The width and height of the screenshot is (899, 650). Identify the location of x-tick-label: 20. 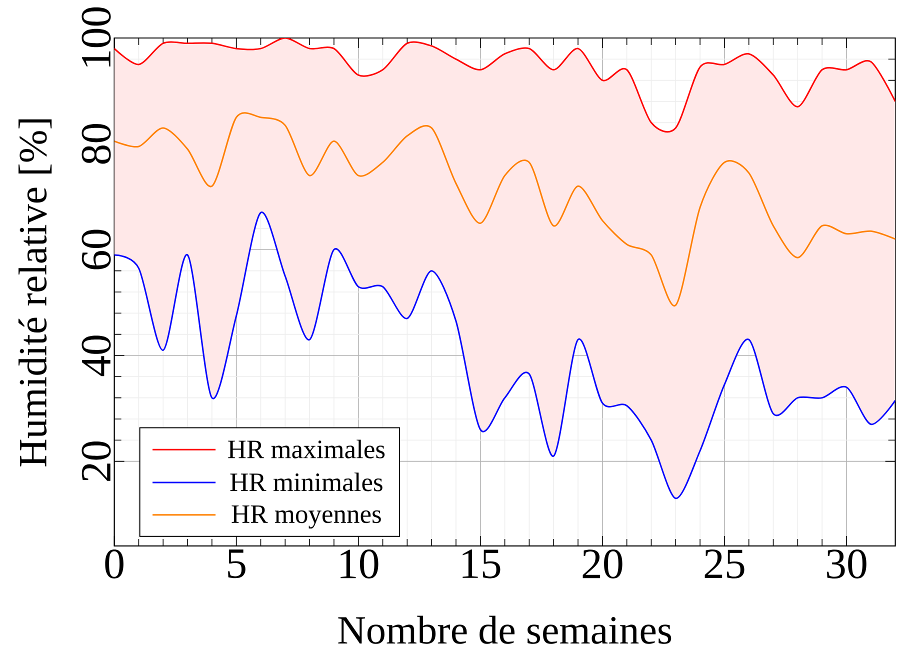
(602, 564).